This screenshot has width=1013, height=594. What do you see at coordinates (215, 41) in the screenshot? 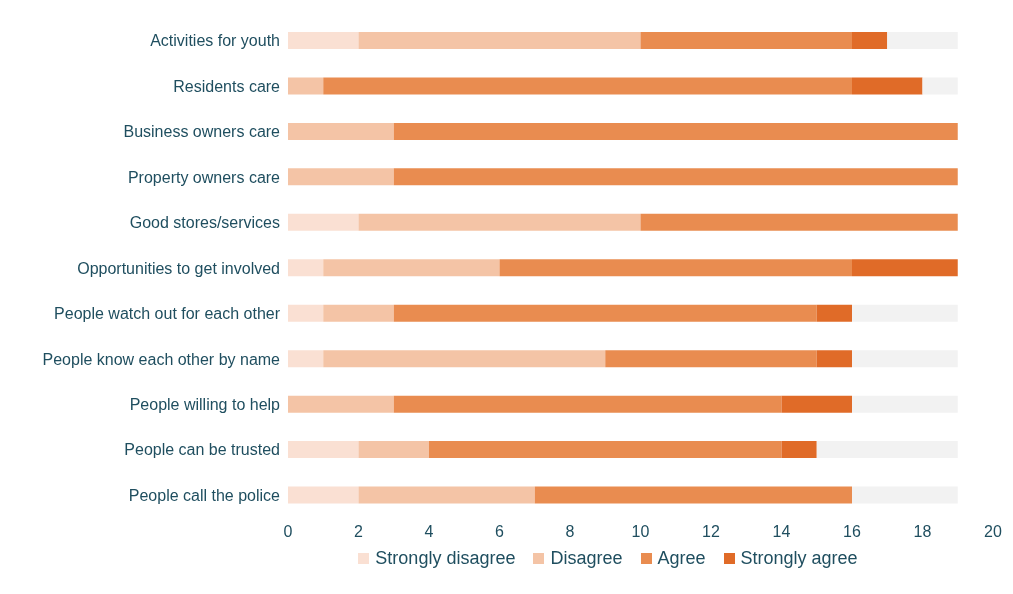
I see `y-tick-label: Activities for youth` at bounding box center [215, 41].